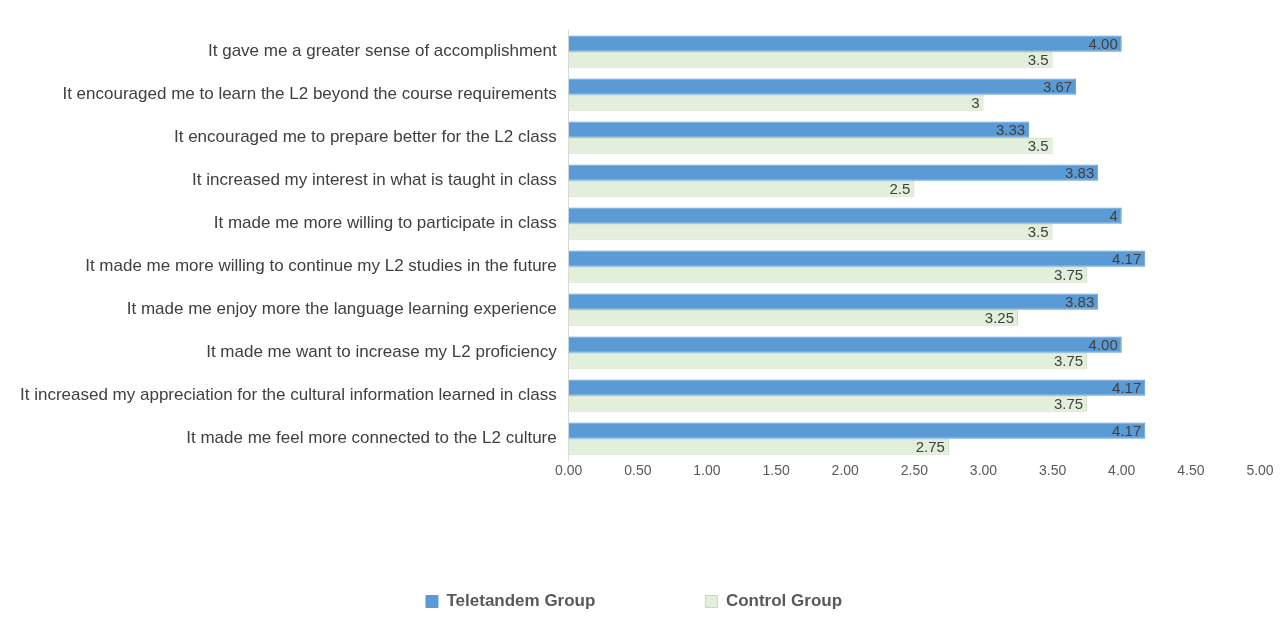 The height and width of the screenshot is (628, 1288). Describe the element at coordinates (707, 470) in the screenshot. I see `x-tick-label: 1.00` at that location.